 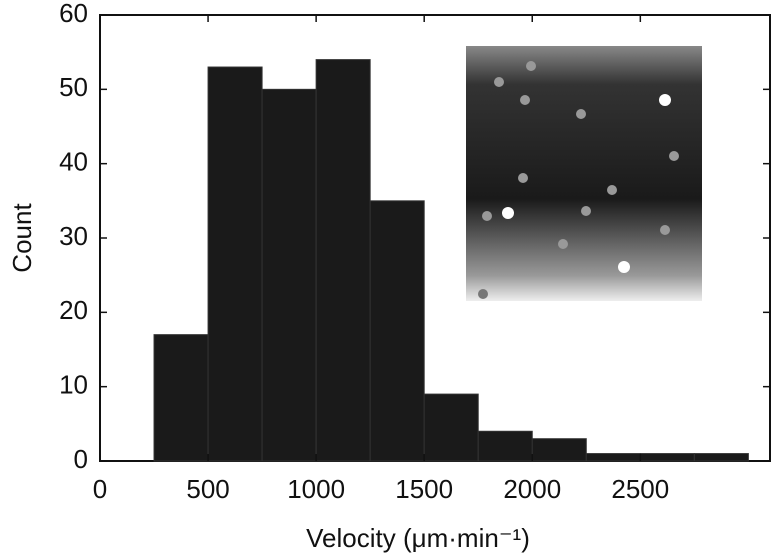 I want to click on x-tick-label: 1000, so click(x=316, y=489).